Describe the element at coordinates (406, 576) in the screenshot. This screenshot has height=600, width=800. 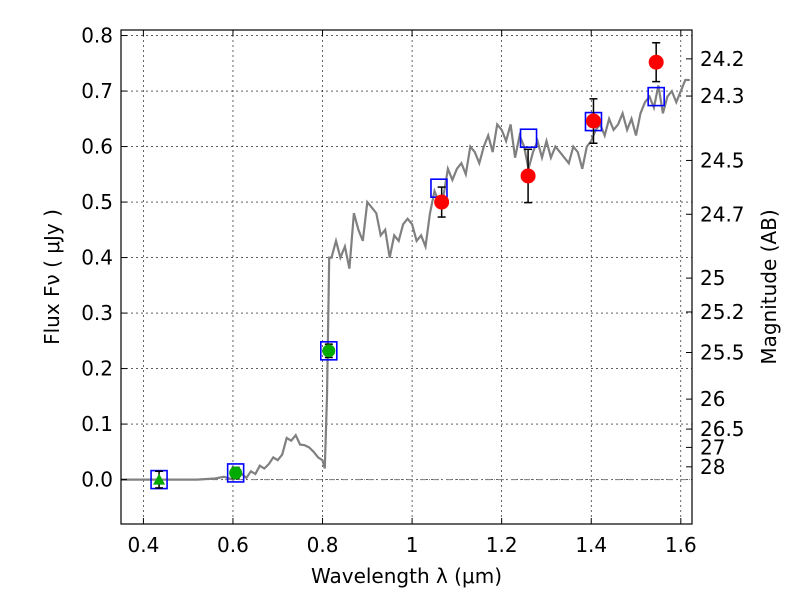
I see `x-axis-title: Wavelength λ (μm)` at that location.